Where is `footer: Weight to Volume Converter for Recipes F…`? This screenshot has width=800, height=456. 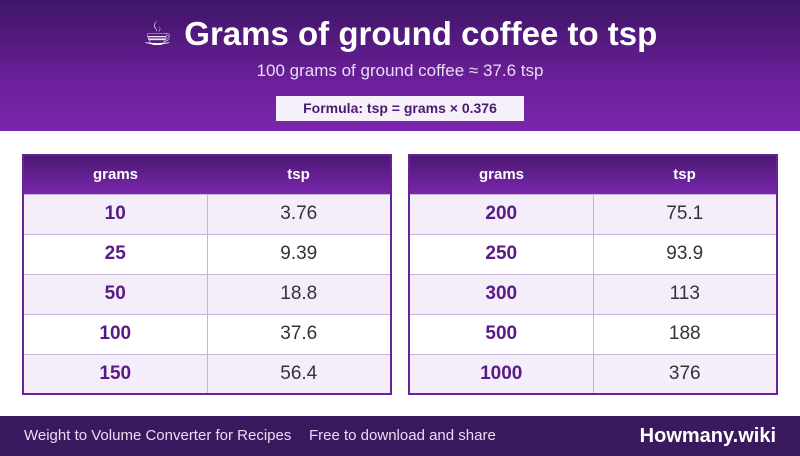 footer: Weight to Volume Converter for Recipes F… is located at coordinates (400, 436).